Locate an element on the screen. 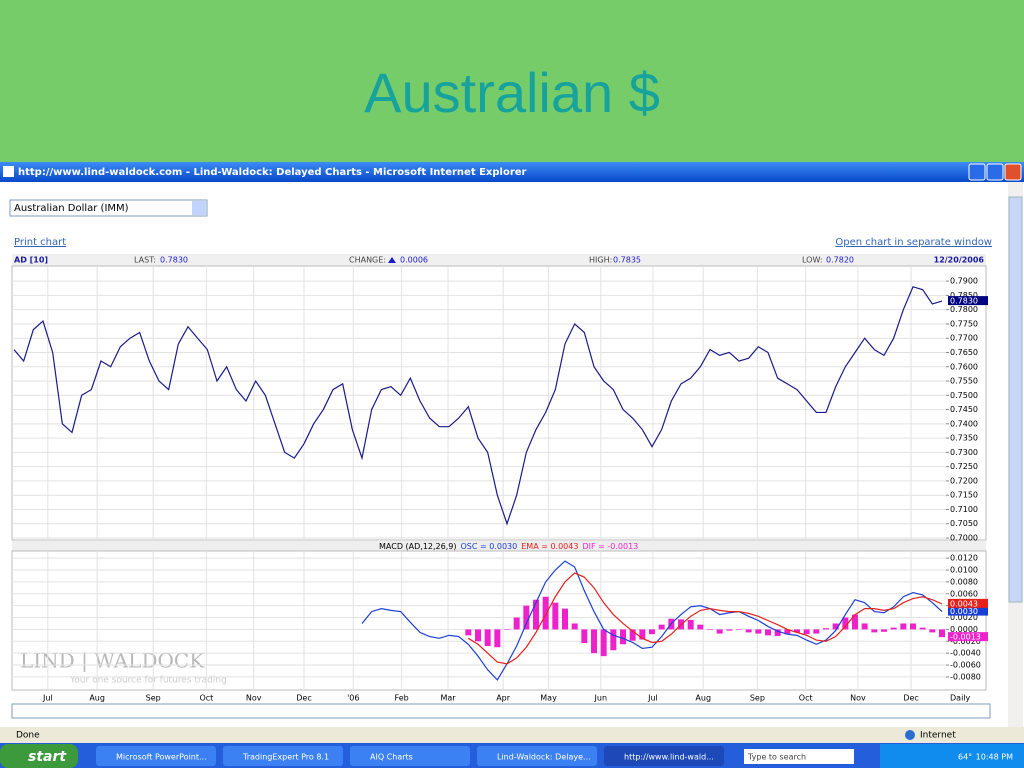 Image resolution: width=1024 pixels, height=772 pixels. task-label: TradingExpert Pro 8.1 is located at coordinates (285, 757).